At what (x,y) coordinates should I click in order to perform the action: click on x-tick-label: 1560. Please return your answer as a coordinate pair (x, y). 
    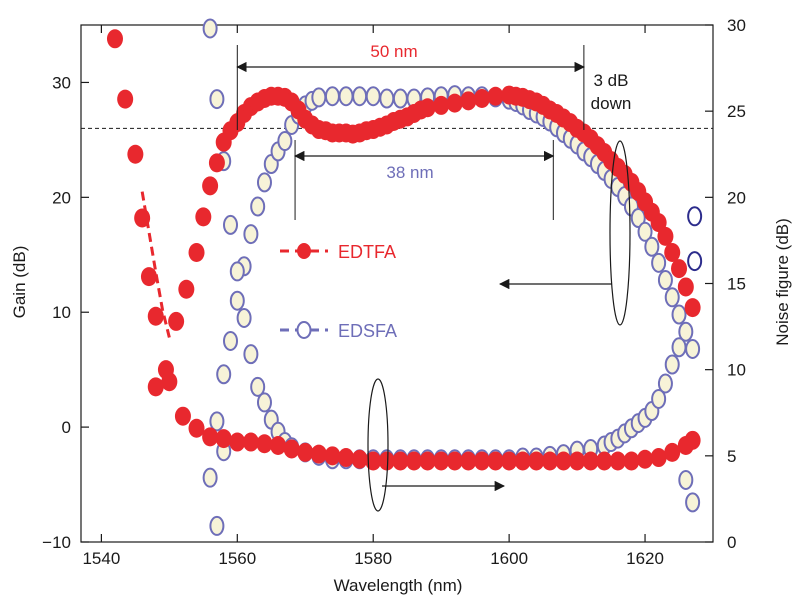
    Looking at the image, I should click on (237, 558).